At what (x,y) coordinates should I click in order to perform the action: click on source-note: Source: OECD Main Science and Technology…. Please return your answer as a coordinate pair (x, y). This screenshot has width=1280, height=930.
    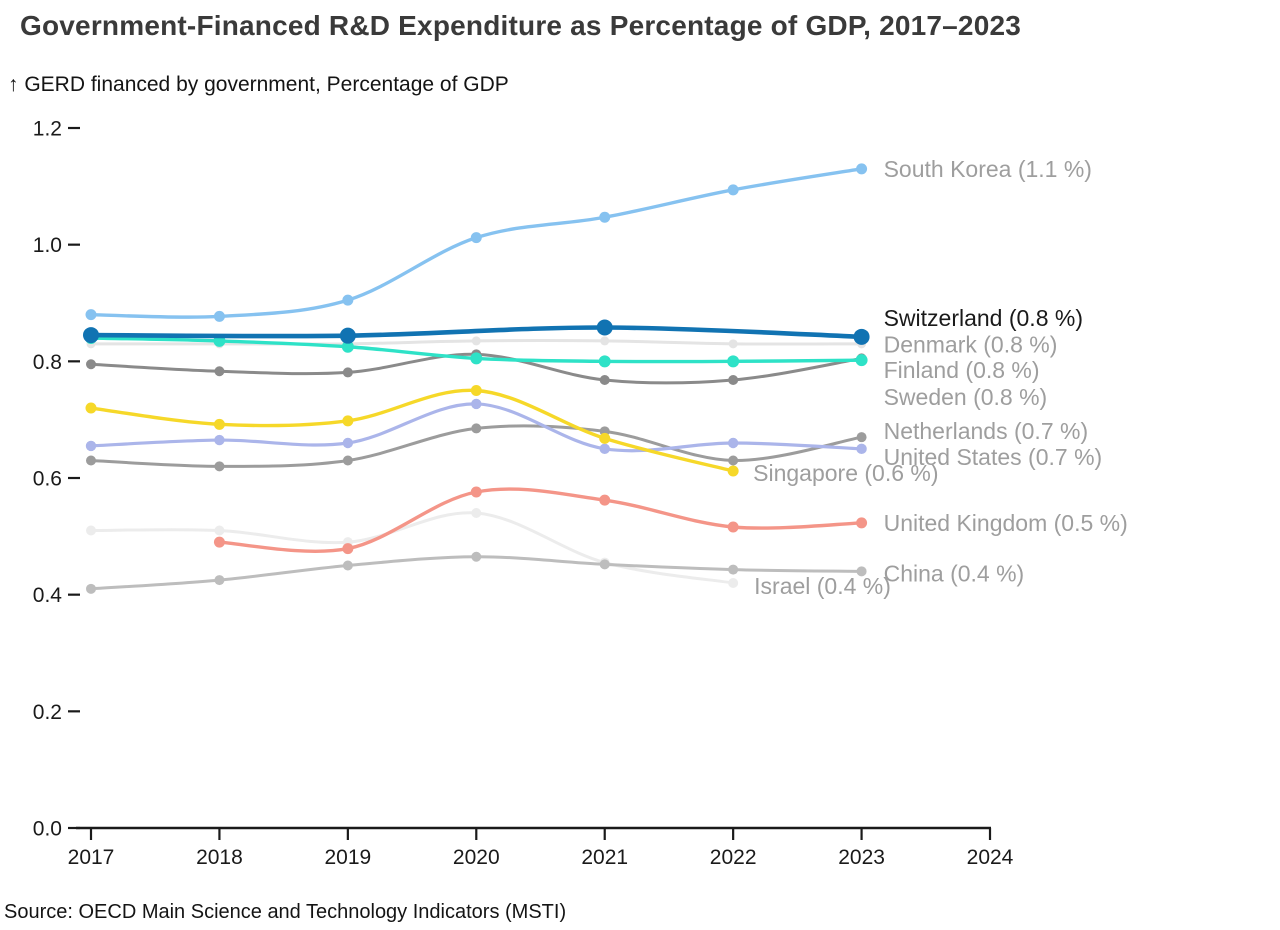
    Looking at the image, I should click on (285, 912).